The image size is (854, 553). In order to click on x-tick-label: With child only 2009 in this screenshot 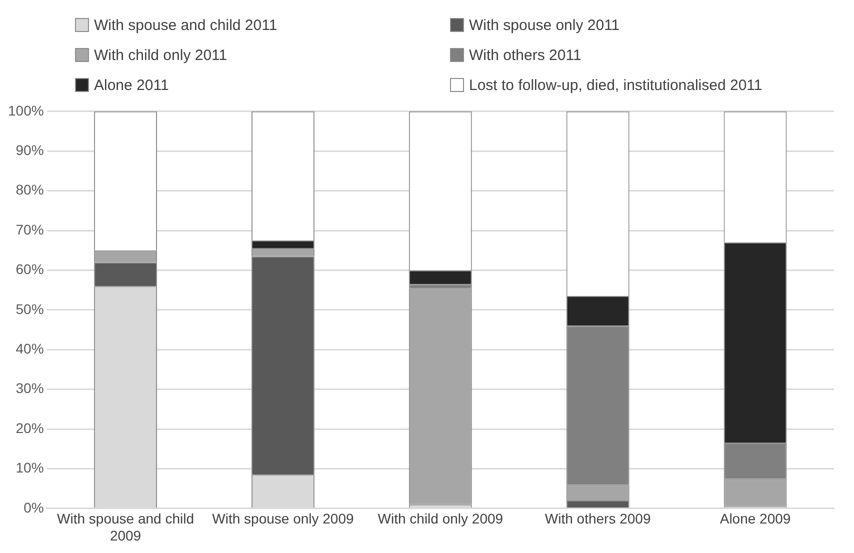, I will do `click(441, 518)`.